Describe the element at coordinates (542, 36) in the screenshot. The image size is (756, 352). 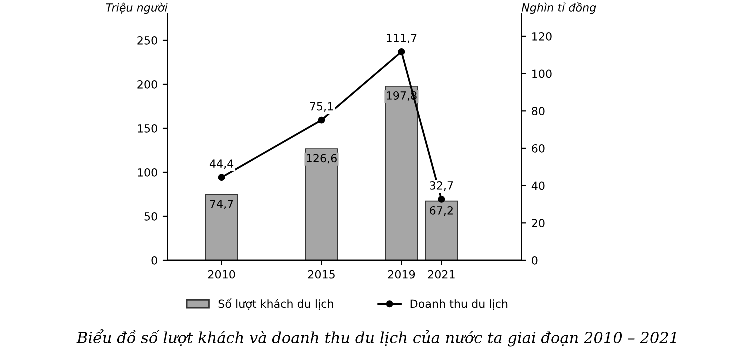
I see `y2-tick-label: 120` at that location.